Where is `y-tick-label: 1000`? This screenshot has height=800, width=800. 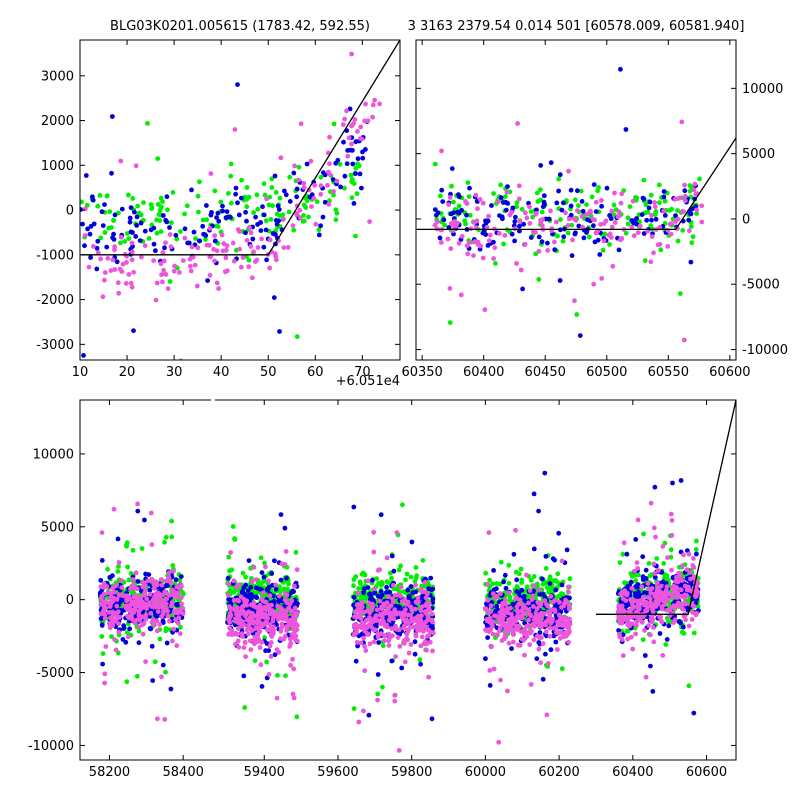 y-tick-label: 1000 is located at coordinates (57, 166).